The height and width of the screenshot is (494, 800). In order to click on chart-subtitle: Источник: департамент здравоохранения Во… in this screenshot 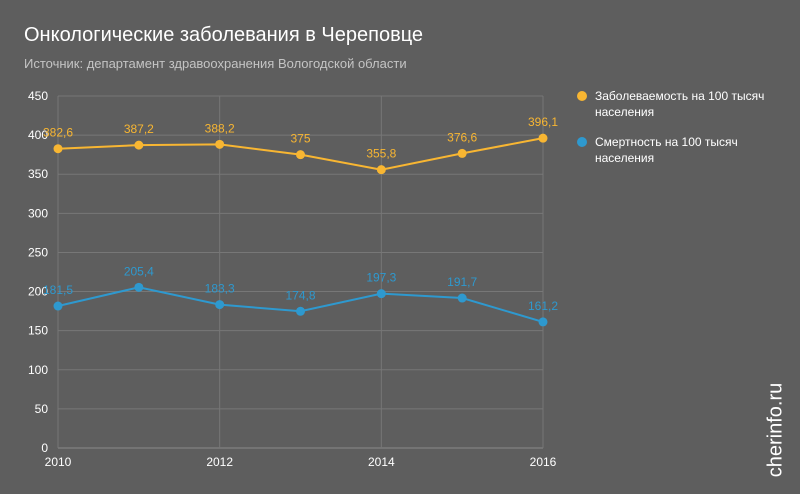, I will do `click(215, 63)`.